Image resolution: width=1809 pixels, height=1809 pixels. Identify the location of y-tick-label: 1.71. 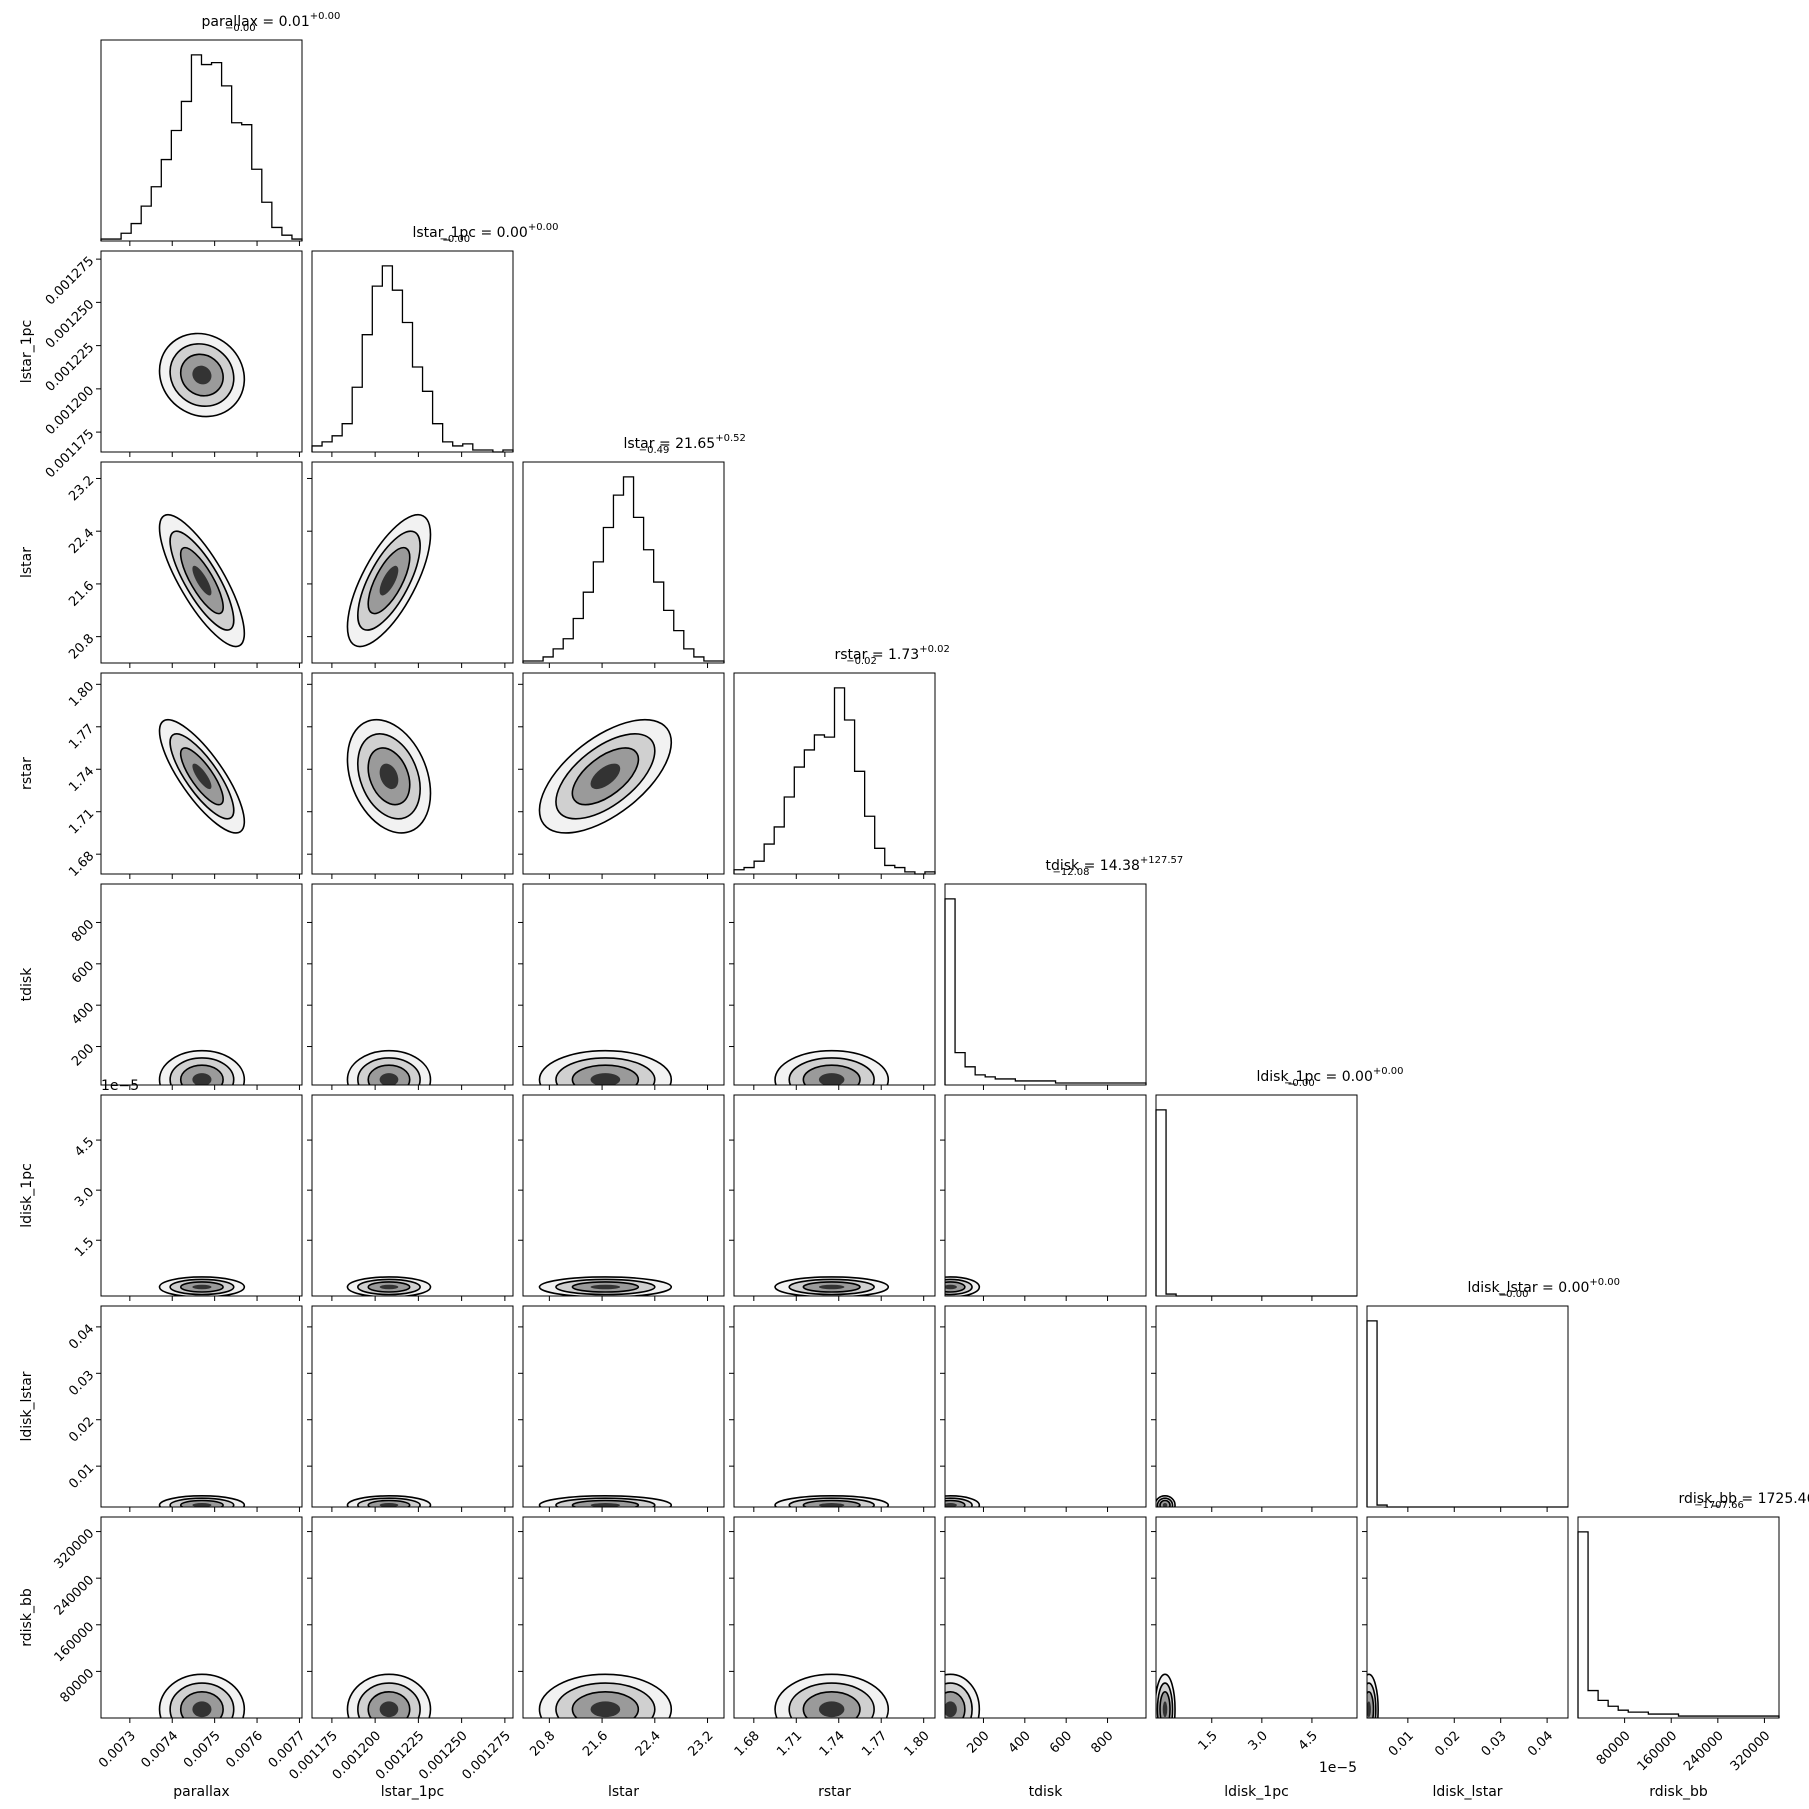
(81, 821).